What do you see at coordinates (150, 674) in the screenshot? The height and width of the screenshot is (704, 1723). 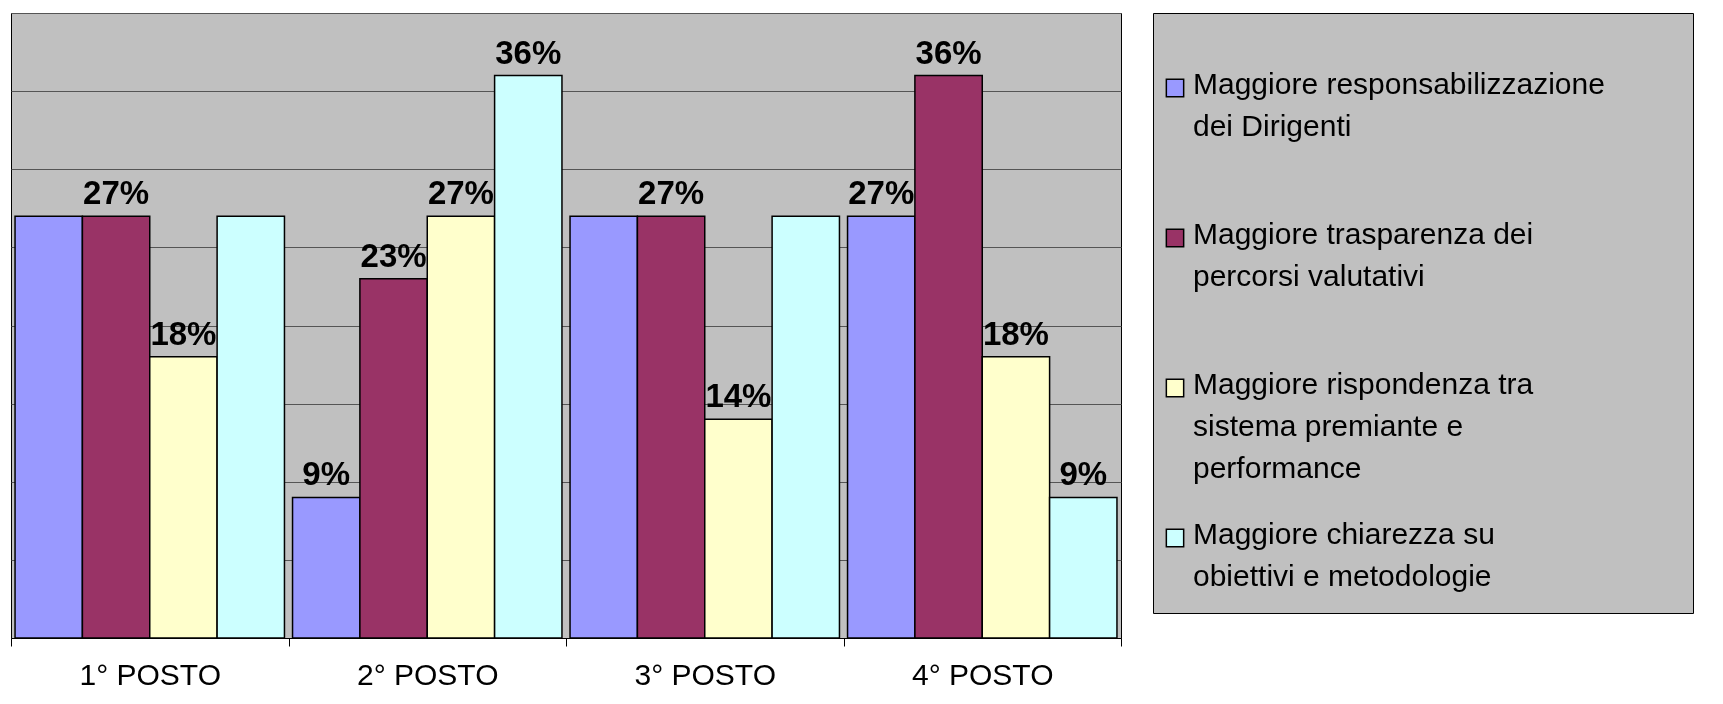 I see `x-tick-label: 1° POSTO` at bounding box center [150, 674].